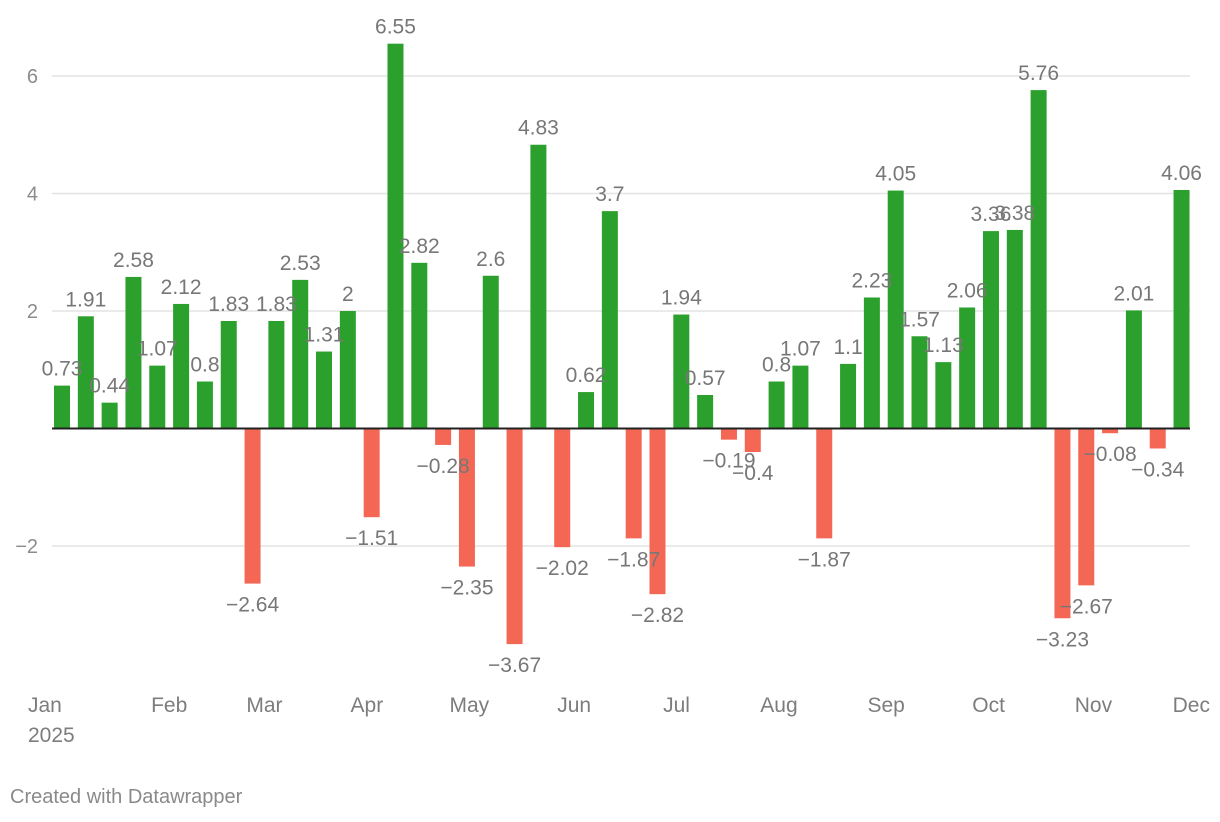  I want to click on data-label: 4.05, so click(895, 174).